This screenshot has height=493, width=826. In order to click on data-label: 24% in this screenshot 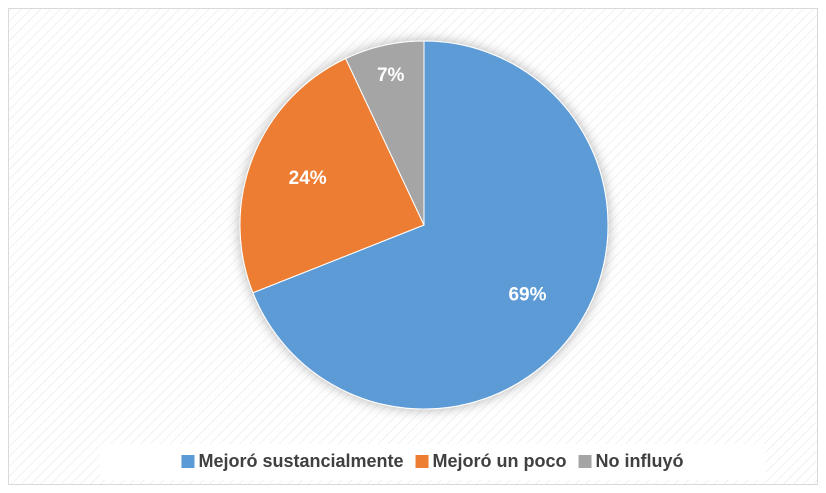, I will do `click(308, 178)`.